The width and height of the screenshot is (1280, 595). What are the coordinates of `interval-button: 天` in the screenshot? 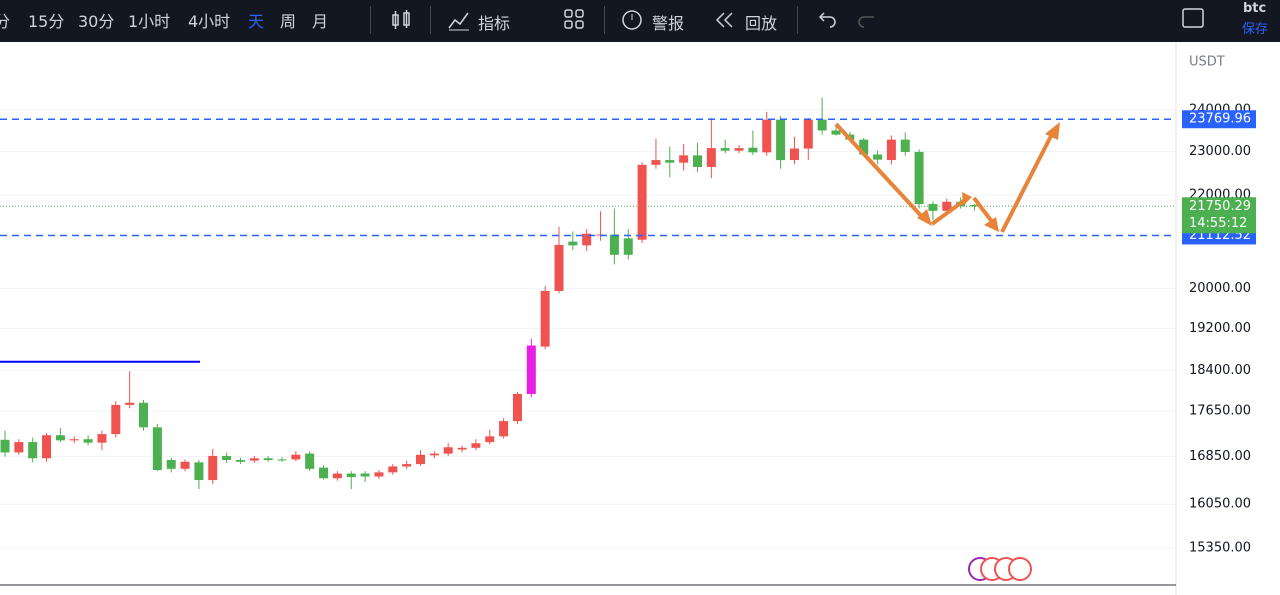 It's located at (256, 21).